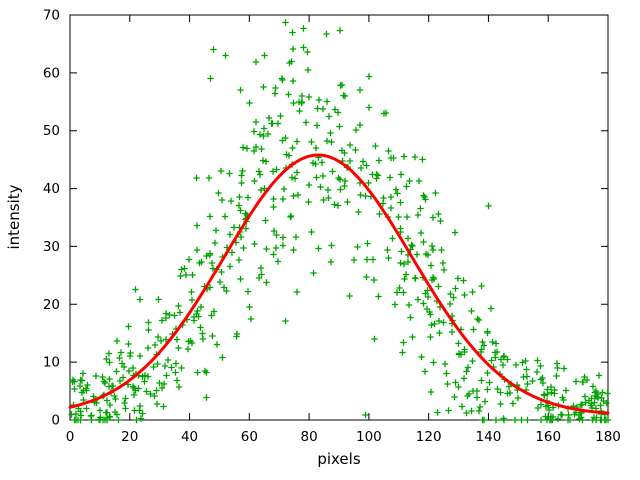 This screenshot has height=480, width=640. I want to click on x-tick-label: 60, so click(249, 437).